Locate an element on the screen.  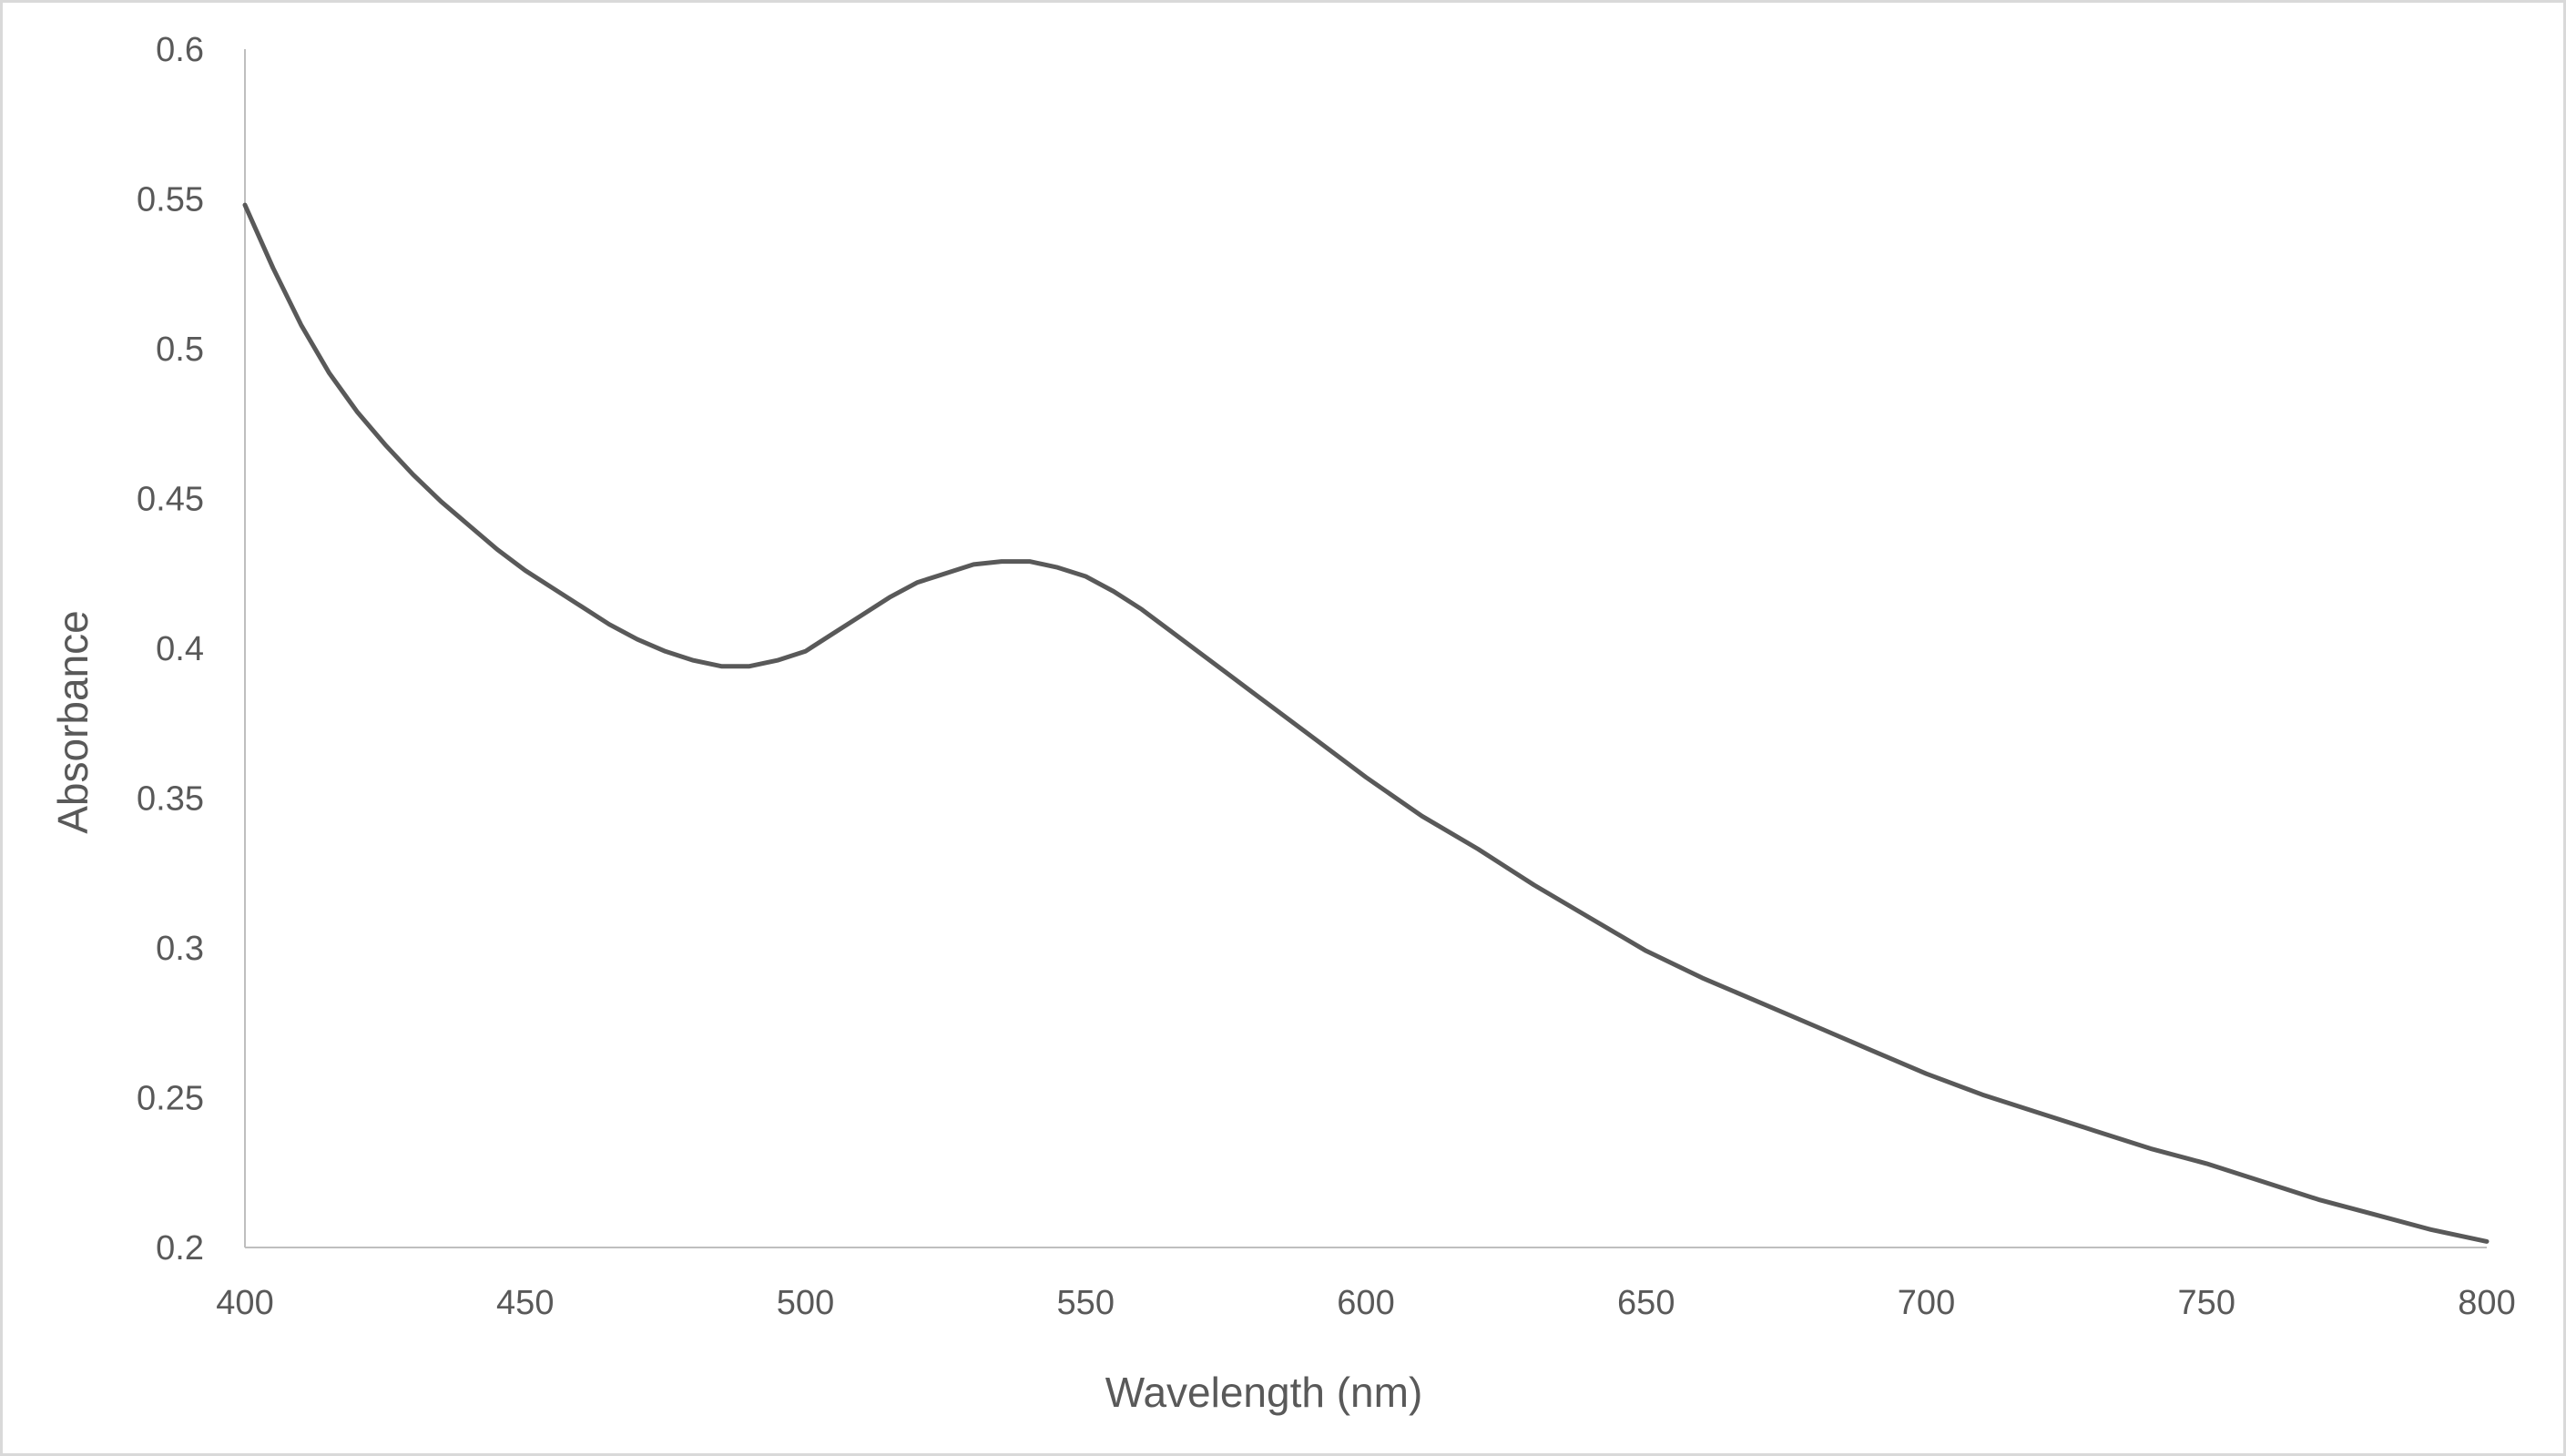
y-axis-title: Absorbance is located at coordinates (73, 722).